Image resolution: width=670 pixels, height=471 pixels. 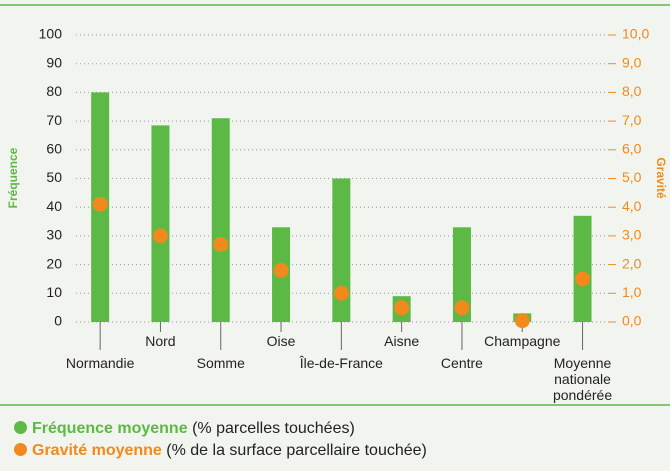 What do you see at coordinates (632, 177) in the screenshot?
I see `y2-tick-label: 5,0` at bounding box center [632, 177].